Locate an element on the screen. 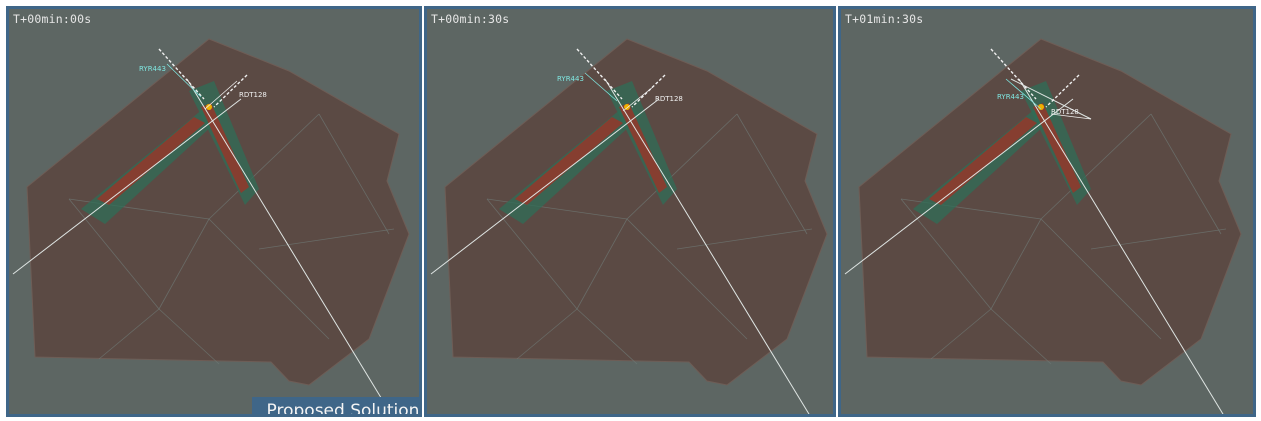  time-label: T+00min:00s is located at coordinates (52, 19).